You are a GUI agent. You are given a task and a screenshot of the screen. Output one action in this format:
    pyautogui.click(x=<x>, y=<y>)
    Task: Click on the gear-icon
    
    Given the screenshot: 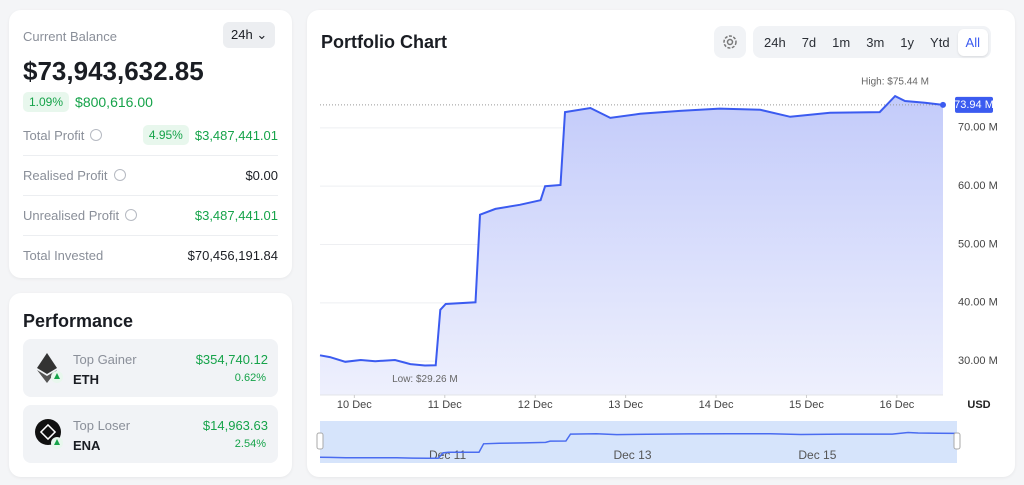 What is the action you would take?
    pyautogui.click(x=730, y=42)
    